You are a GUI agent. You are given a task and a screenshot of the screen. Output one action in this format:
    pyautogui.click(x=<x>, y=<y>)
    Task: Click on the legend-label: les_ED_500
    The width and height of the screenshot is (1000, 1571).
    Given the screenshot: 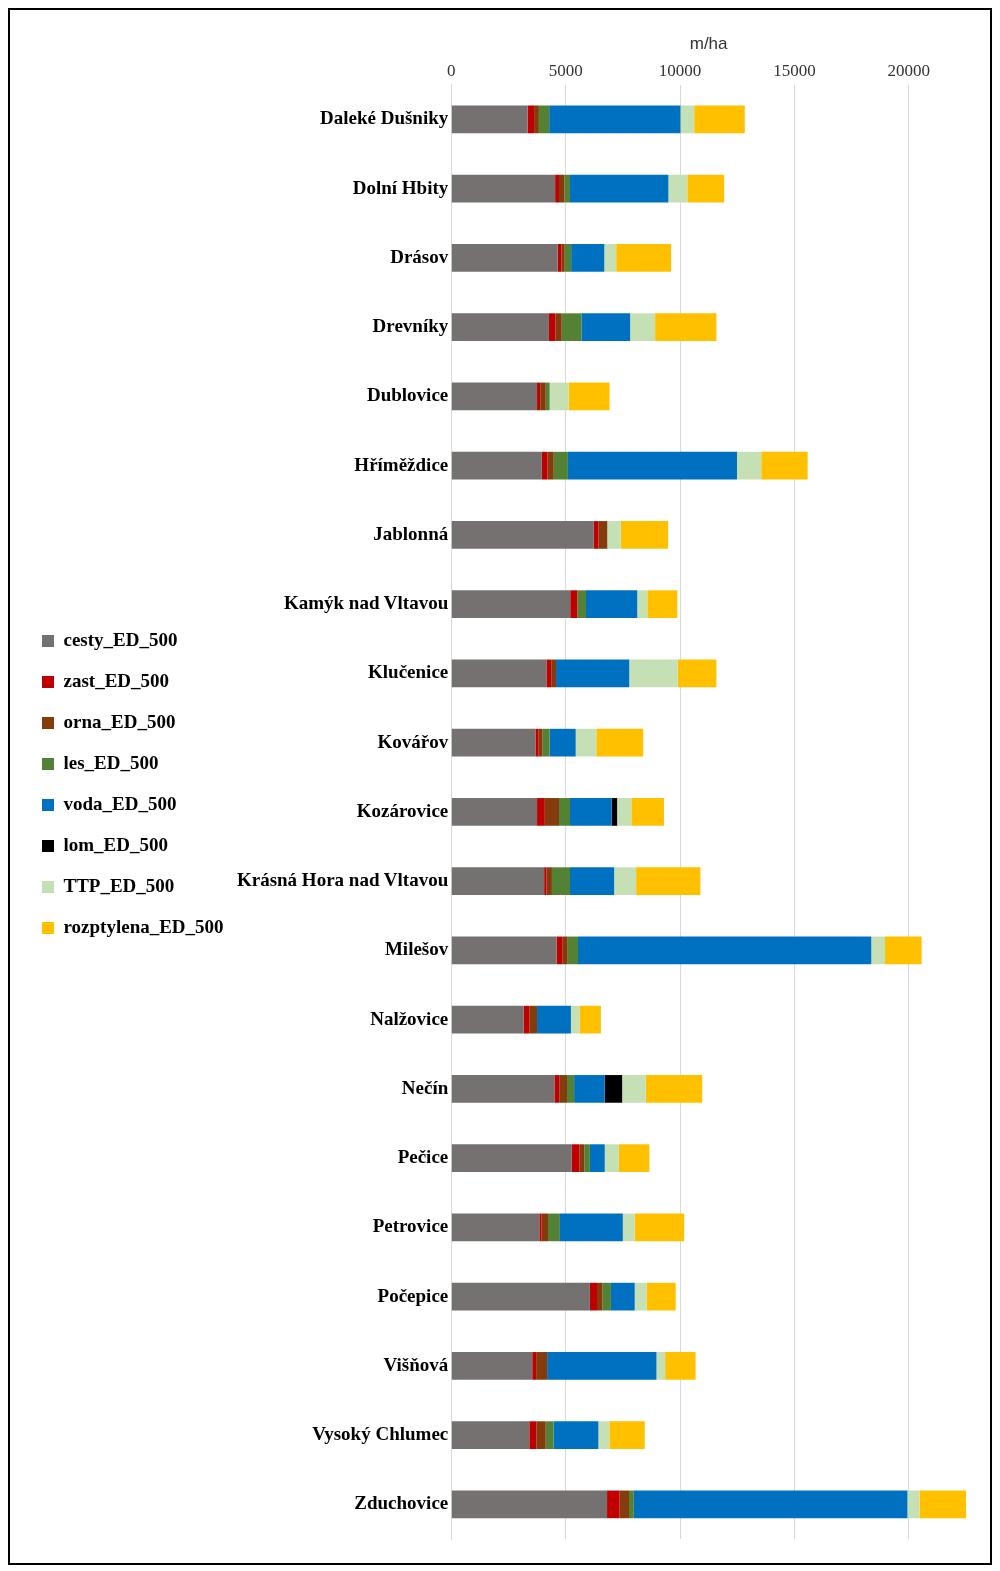 What is the action you would take?
    pyautogui.click(x=111, y=762)
    